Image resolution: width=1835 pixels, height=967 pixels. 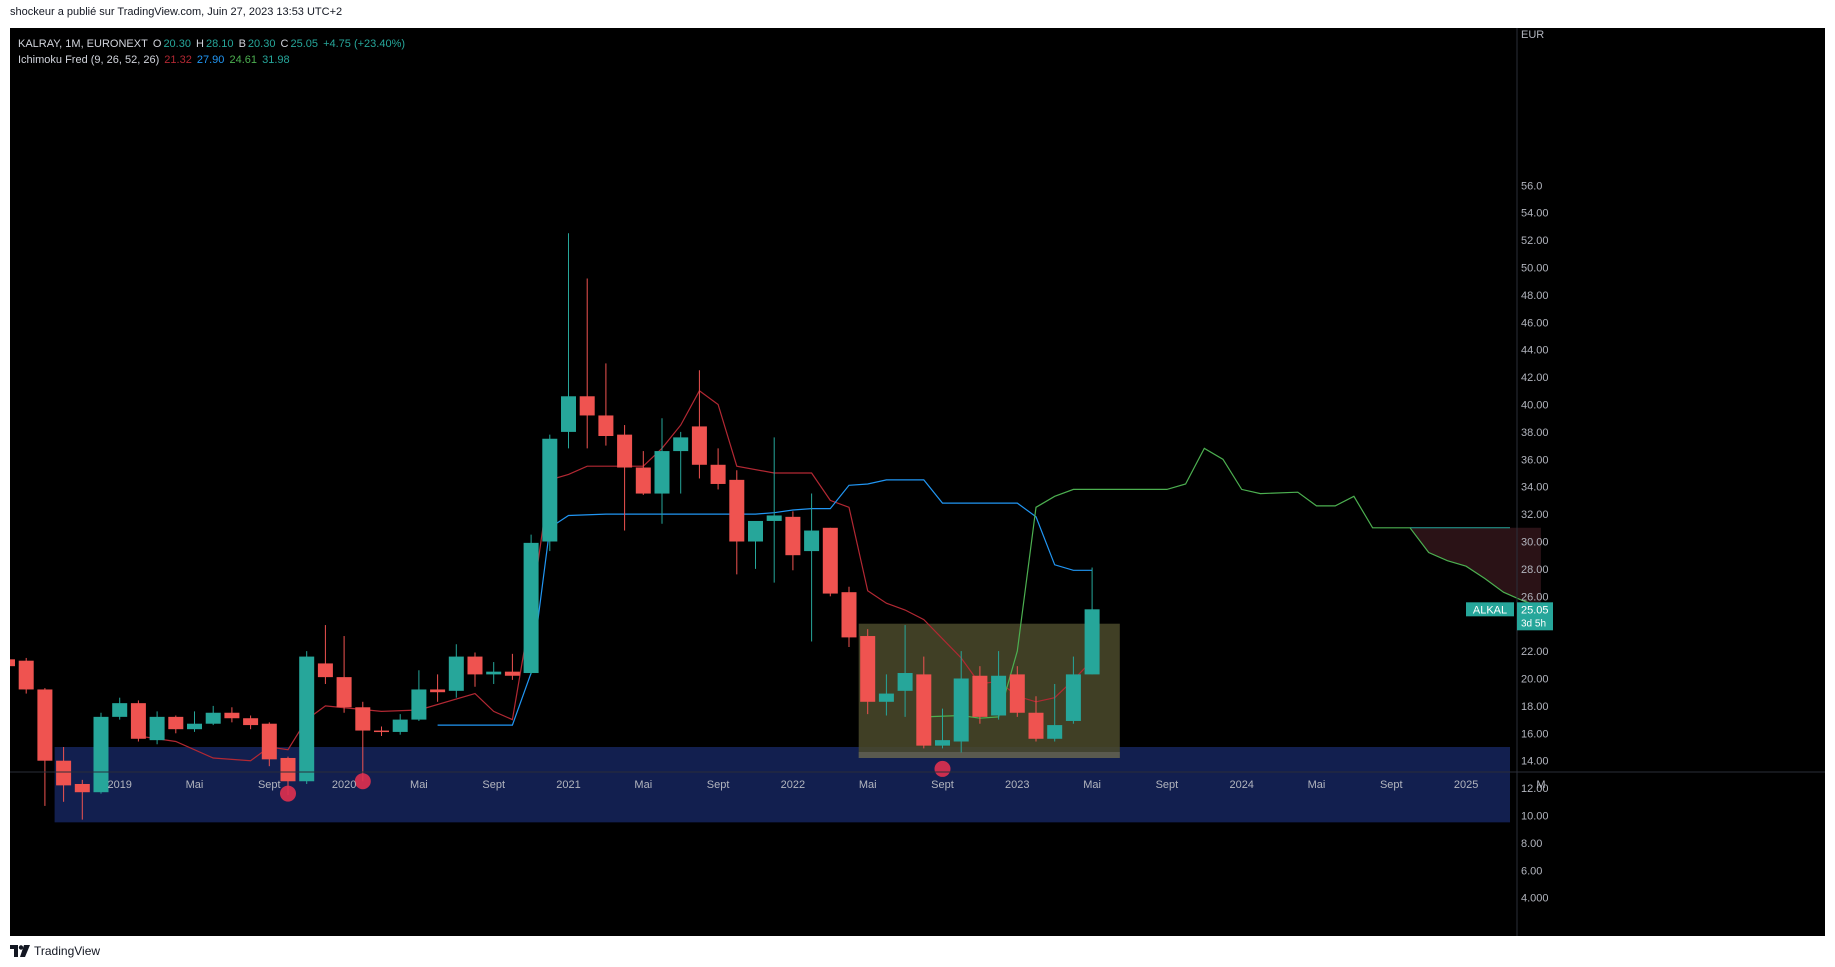 I want to click on y-tick-label: 4.000, so click(x=1535, y=899).